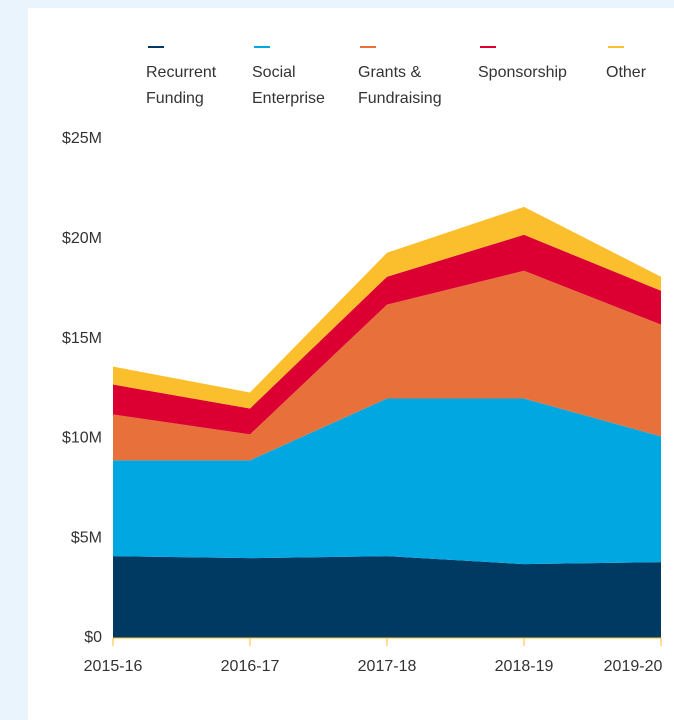  What do you see at coordinates (86, 537) in the screenshot?
I see `y-tick-label: $5M` at bounding box center [86, 537].